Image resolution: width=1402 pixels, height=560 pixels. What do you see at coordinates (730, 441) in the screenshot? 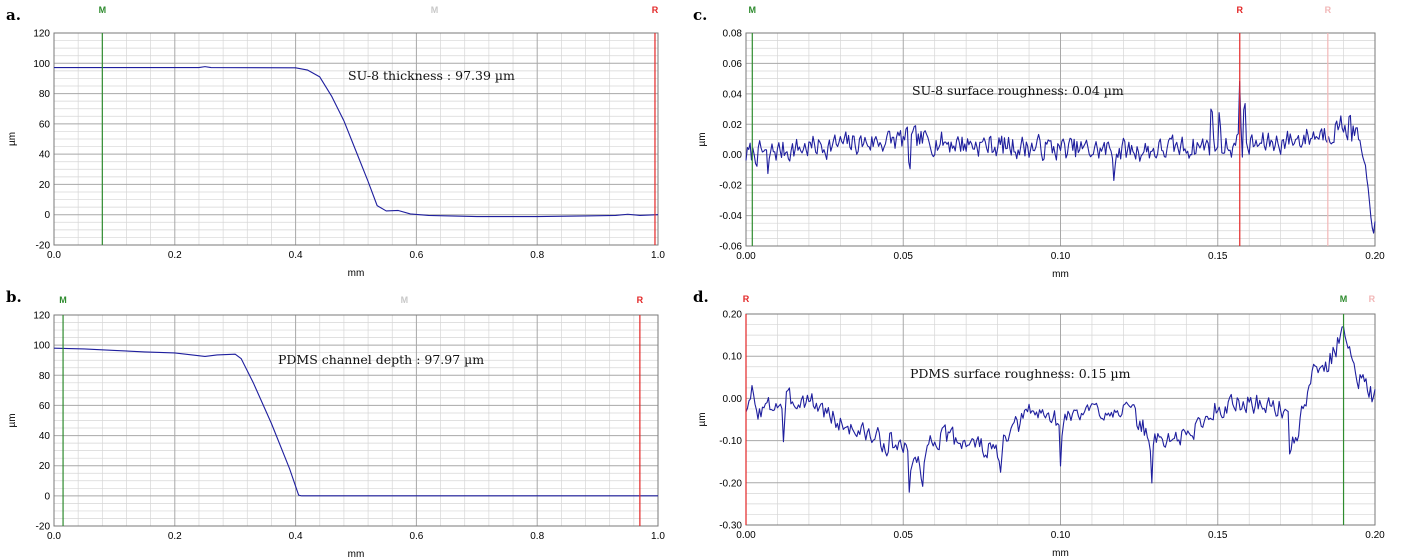
I see `y-tick-label: -0.10` at bounding box center [730, 441].